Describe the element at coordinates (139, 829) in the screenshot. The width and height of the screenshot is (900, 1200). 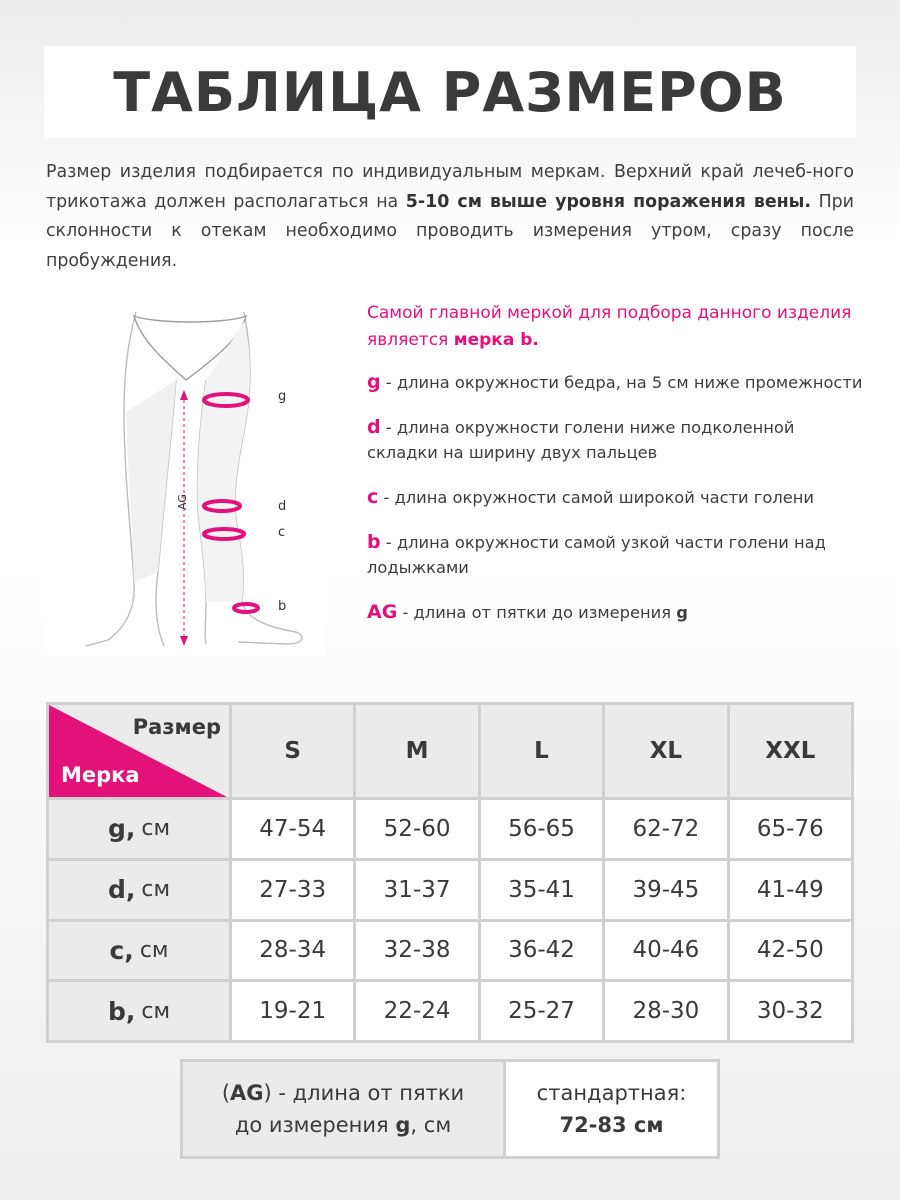
I see `row-header-g: g, см` at that location.